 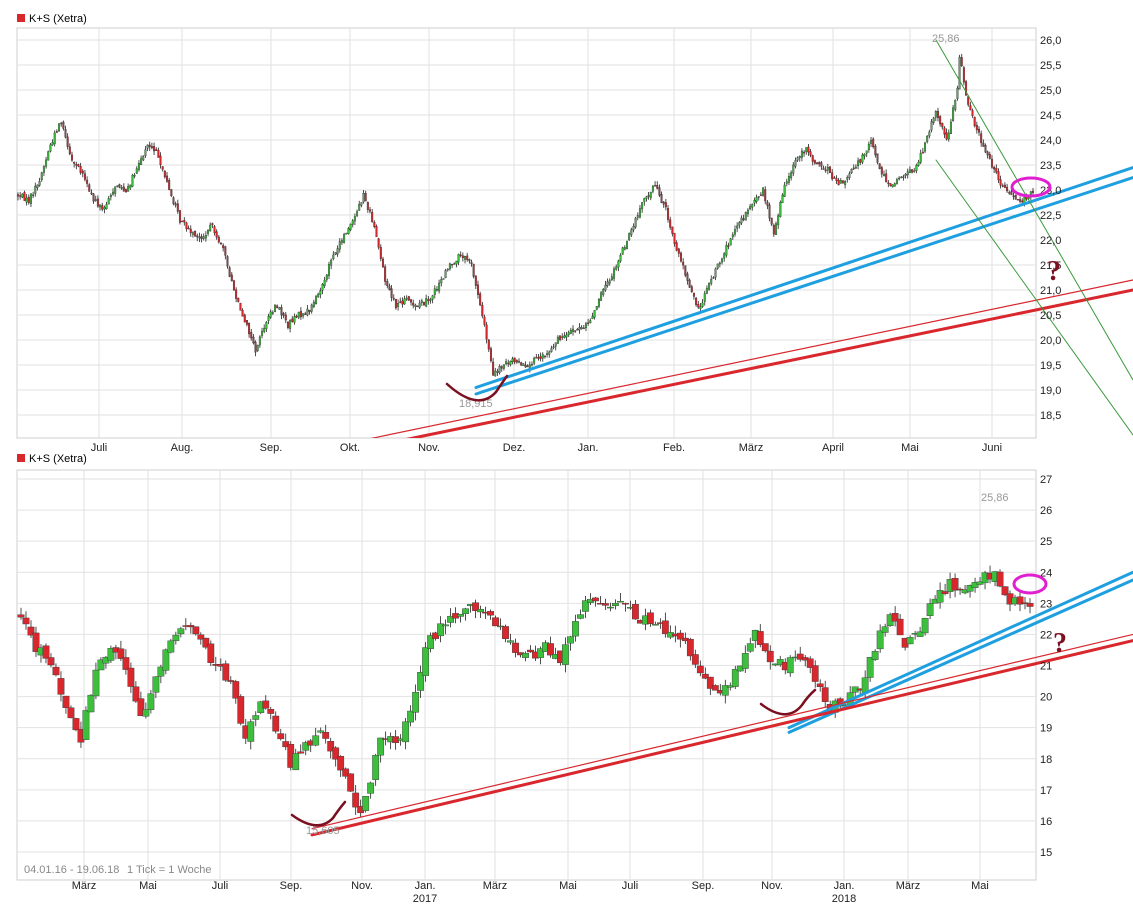 I want to click on y-tick-label: 18,5, so click(x=1050, y=416).